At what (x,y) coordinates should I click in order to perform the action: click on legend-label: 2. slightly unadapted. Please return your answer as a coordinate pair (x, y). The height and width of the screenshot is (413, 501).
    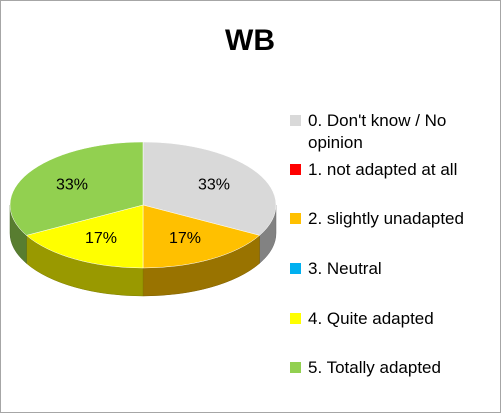
    Looking at the image, I should click on (386, 218).